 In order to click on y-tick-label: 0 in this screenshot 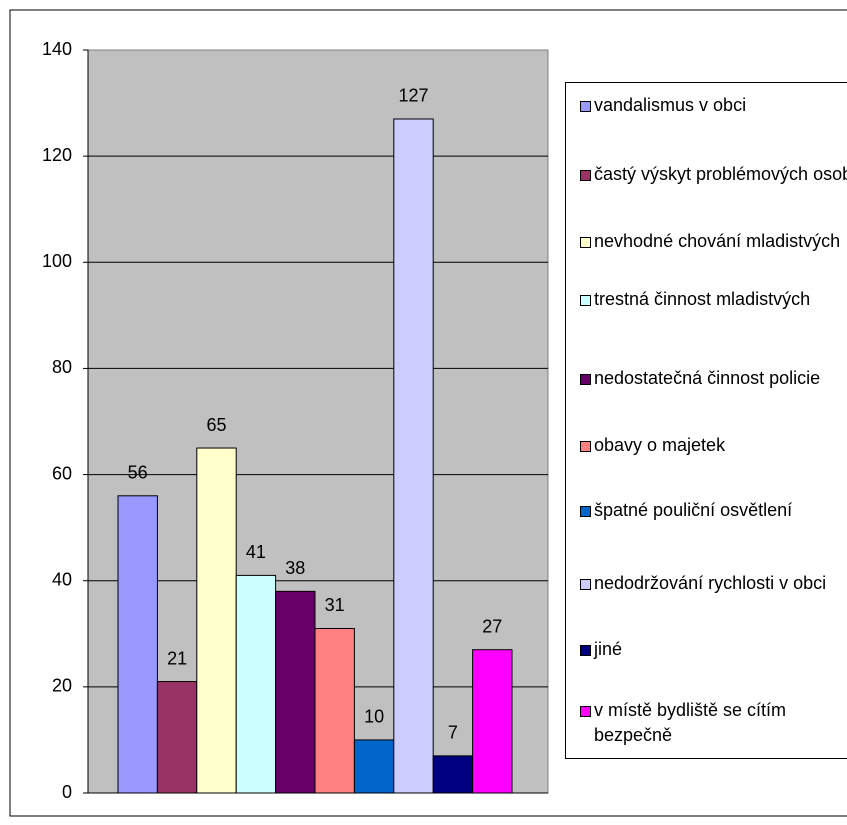, I will do `click(67, 792)`.